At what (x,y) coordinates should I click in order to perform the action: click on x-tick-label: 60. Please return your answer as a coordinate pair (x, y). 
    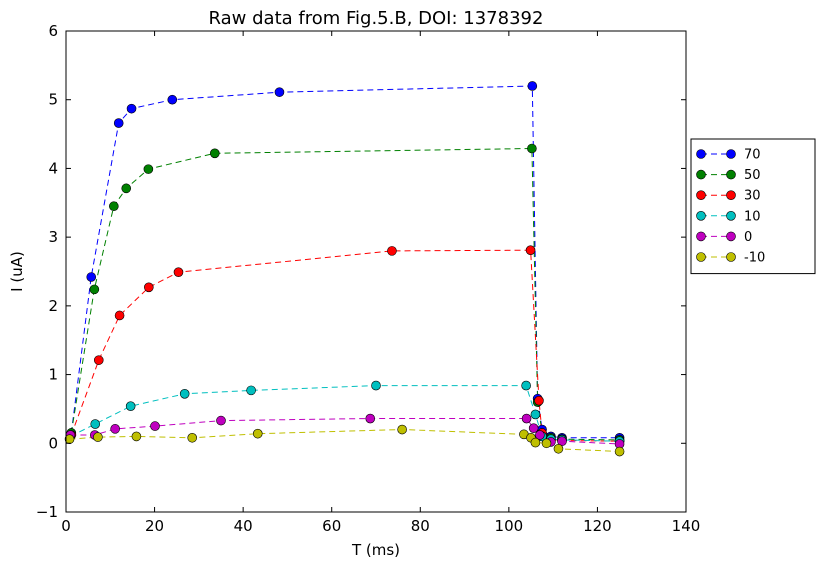
    Looking at the image, I should click on (331, 526).